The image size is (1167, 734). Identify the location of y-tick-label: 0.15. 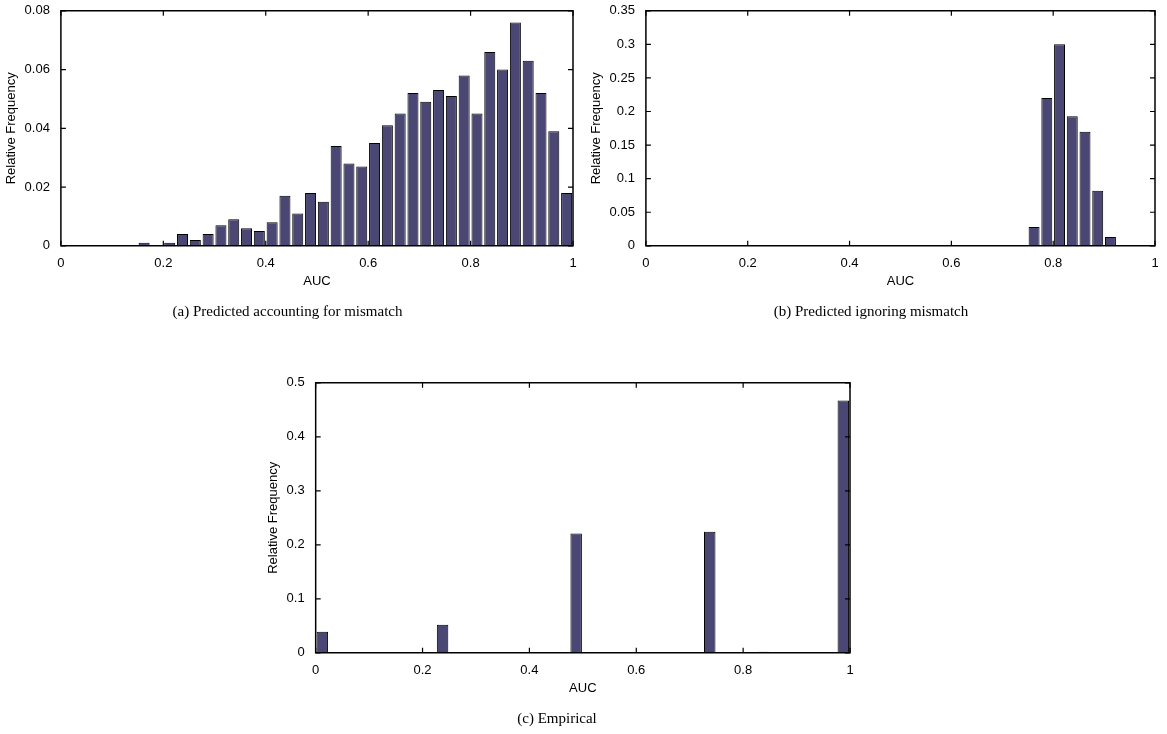
(622, 144).